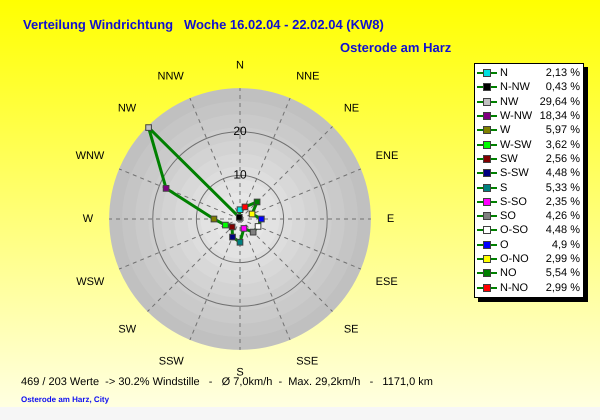 This screenshot has height=420, width=600. Describe the element at coordinates (90, 282) in the screenshot. I see `spoke-label: WSW` at that location.